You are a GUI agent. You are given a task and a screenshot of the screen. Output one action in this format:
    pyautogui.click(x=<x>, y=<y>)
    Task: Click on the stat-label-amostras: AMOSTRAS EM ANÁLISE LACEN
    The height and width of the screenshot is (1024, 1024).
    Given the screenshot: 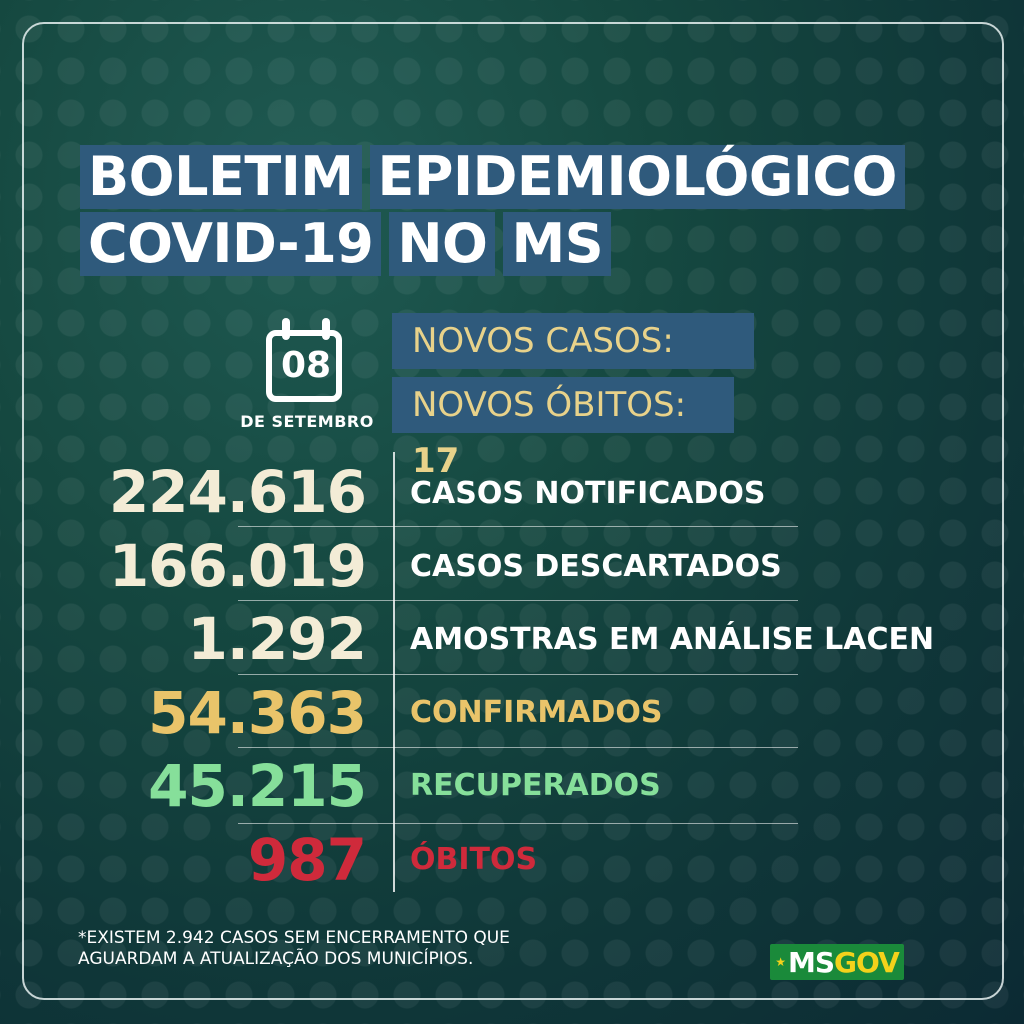 What is the action you would take?
    pyautogui.click(x=672, y=639)
    